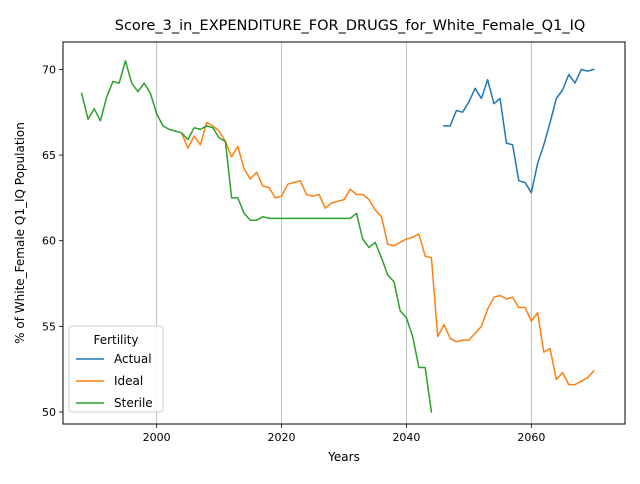 This screenshot has height=484, width=640. I want to click on legend-box, so click(116, 369).